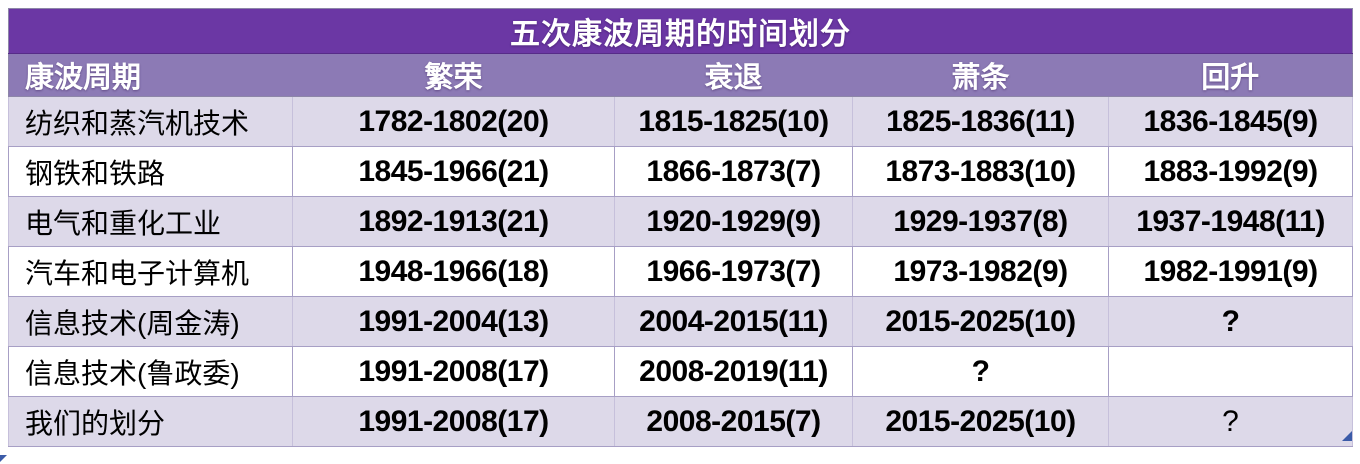  What do you see at coordinates (453, 171) in the screenshot?
I see `cell-prosperity: 1845-1966(21)` at bounding box center [453, 171].